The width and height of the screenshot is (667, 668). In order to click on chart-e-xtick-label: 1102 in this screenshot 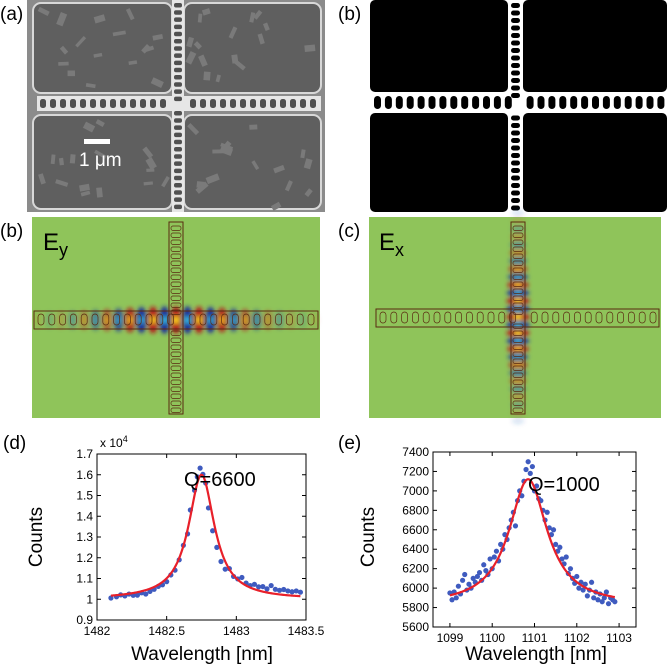, I will do `click(577, 638)`.